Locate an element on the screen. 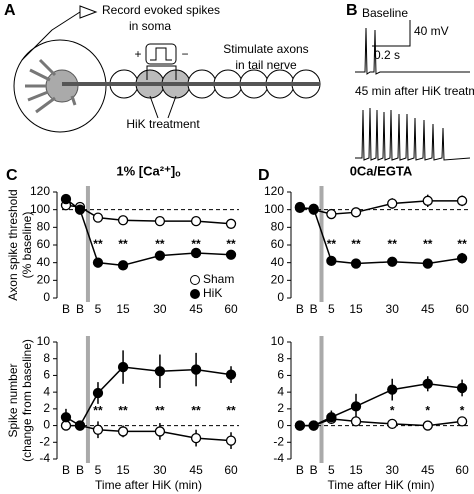 This screenshot has height=494, width=474. electrode is located at coordinates (51, 36).